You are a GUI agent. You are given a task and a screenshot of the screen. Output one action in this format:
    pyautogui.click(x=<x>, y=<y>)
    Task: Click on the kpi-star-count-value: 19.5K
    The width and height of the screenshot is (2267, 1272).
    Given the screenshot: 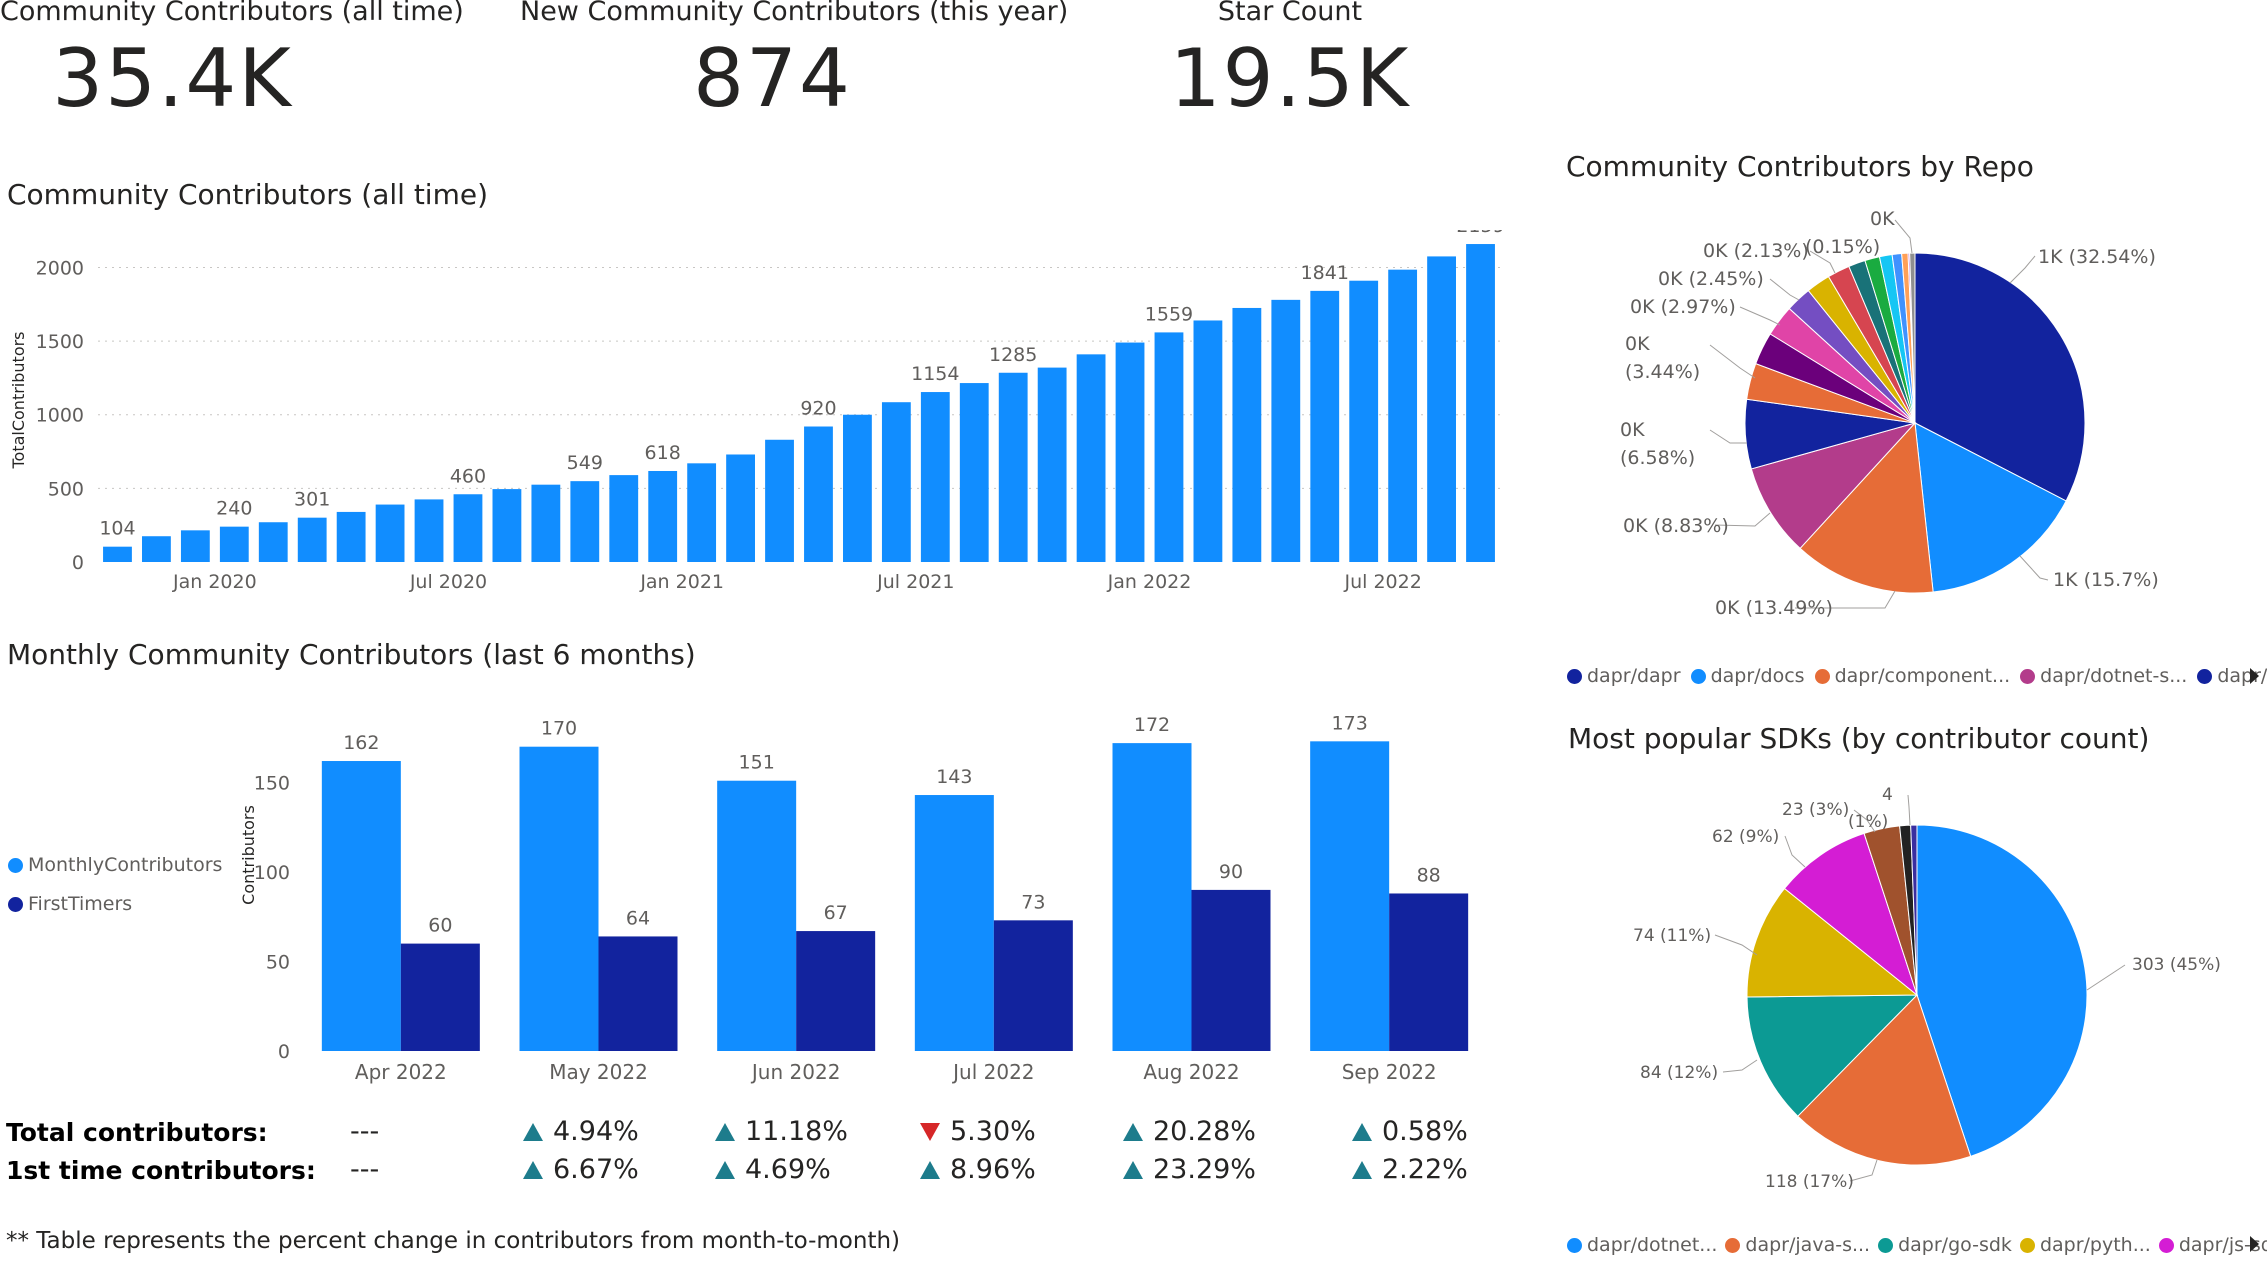 What is the action you would take?
    pyautogui.click(x=1290, y=78)
    